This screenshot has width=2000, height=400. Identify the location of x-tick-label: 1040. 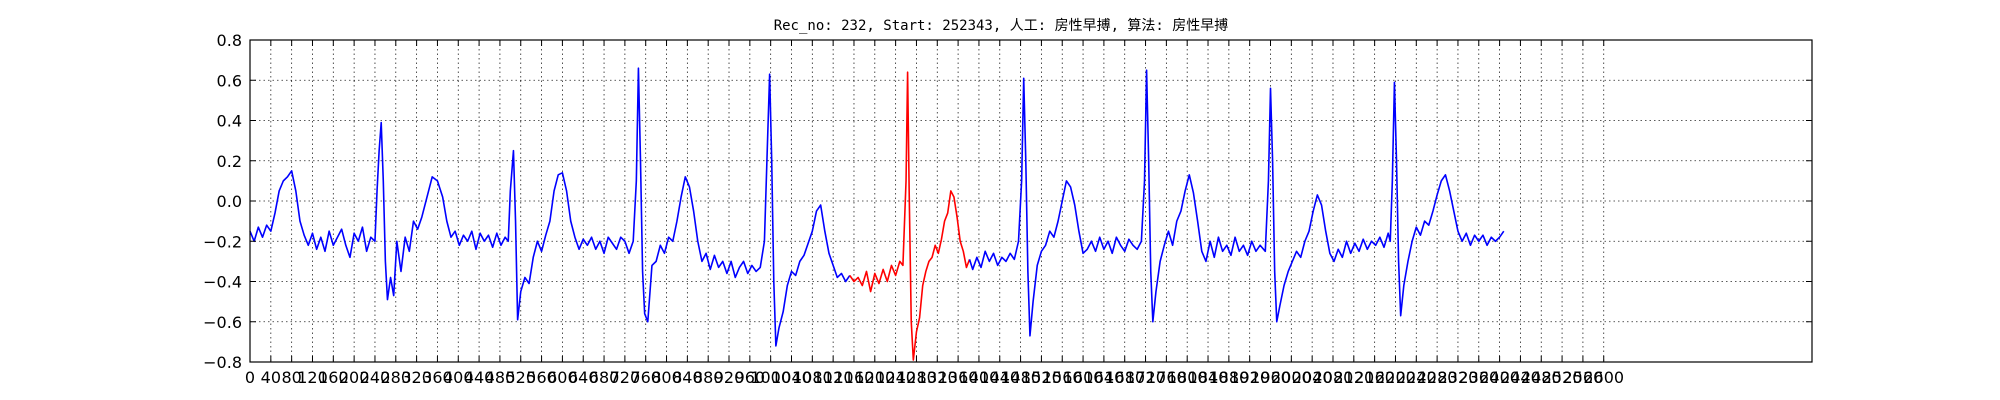
(791, 377).